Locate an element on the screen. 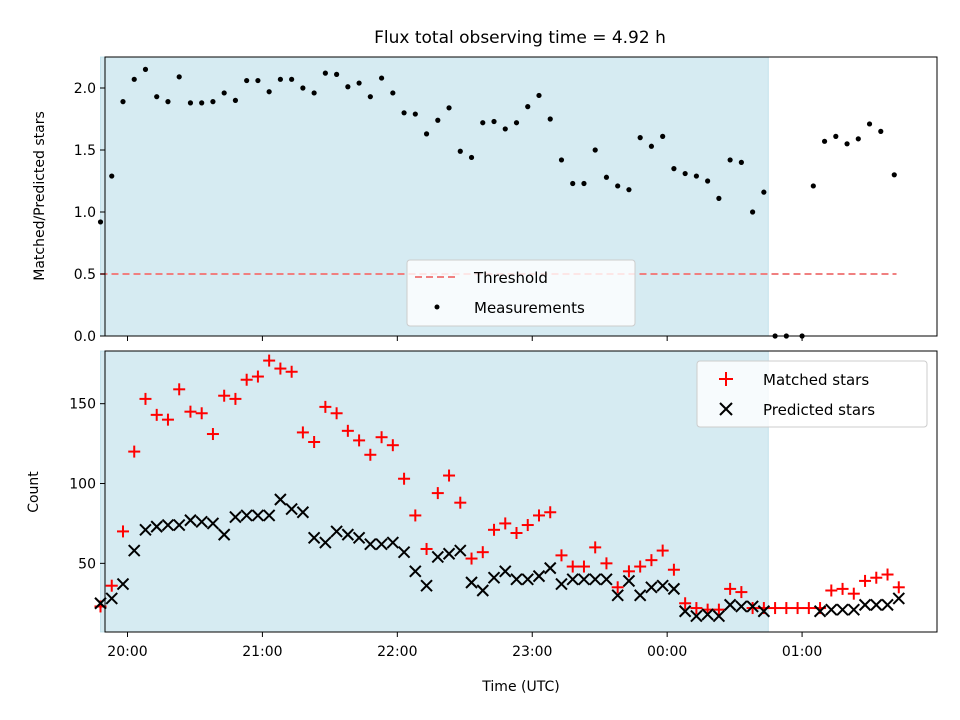 This screenshot has height=720, width=960. threshold-legend-label: Threshold is located at coordinates (510, 278).